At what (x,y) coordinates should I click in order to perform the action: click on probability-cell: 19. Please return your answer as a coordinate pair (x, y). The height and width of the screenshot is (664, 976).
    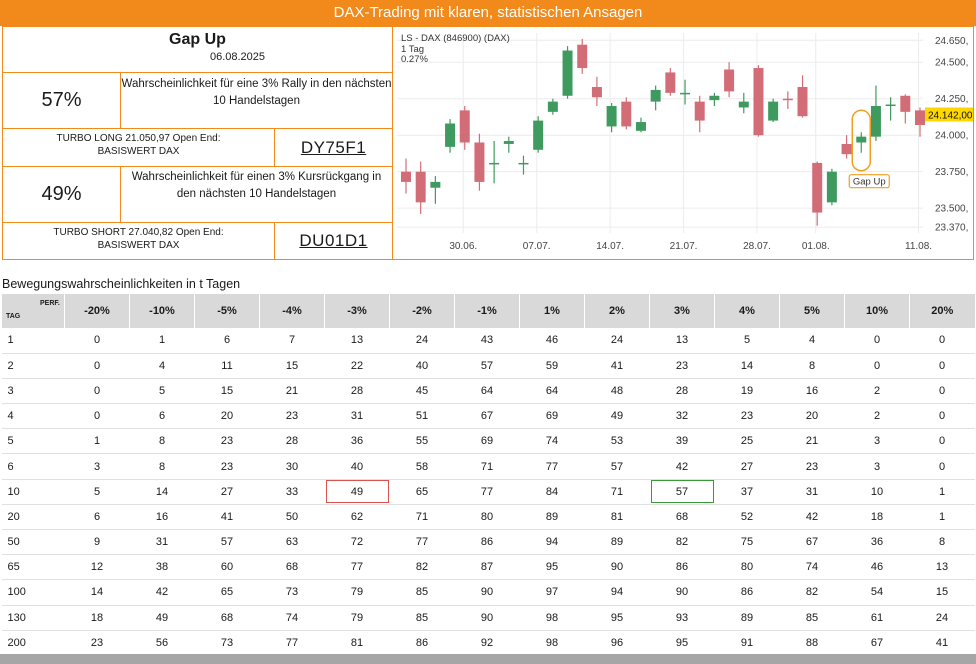
    Looking at the image, I should click on (747, 391).